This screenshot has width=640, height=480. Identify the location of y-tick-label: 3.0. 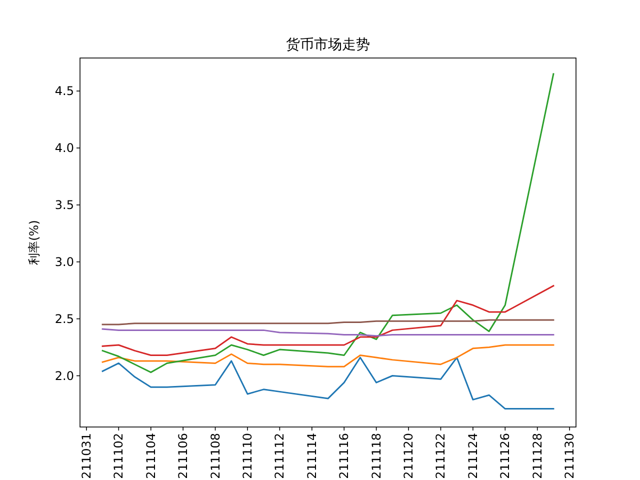
(64, 261).